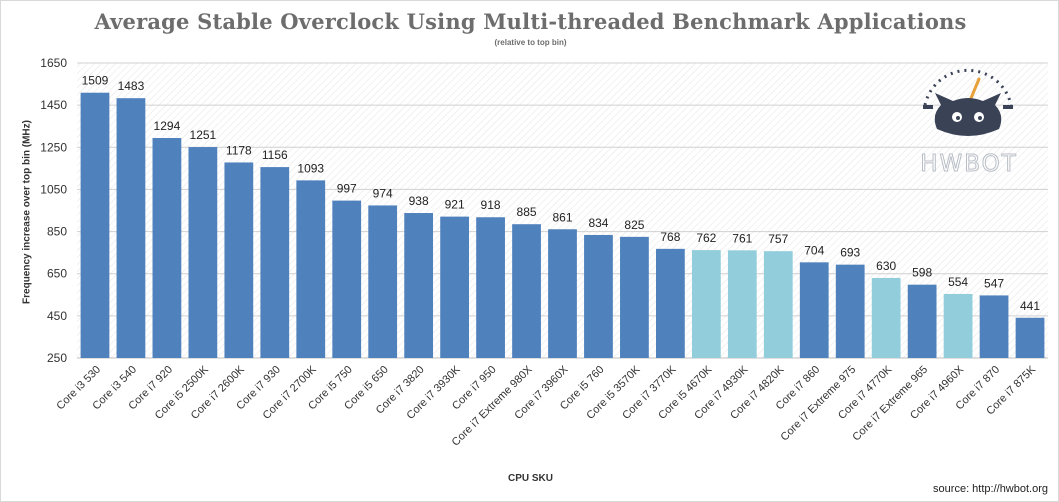  What do you see at coordinates (310, 168) in the screenshot?
I see `value-label: 1093` at bounding box center [310, 168].